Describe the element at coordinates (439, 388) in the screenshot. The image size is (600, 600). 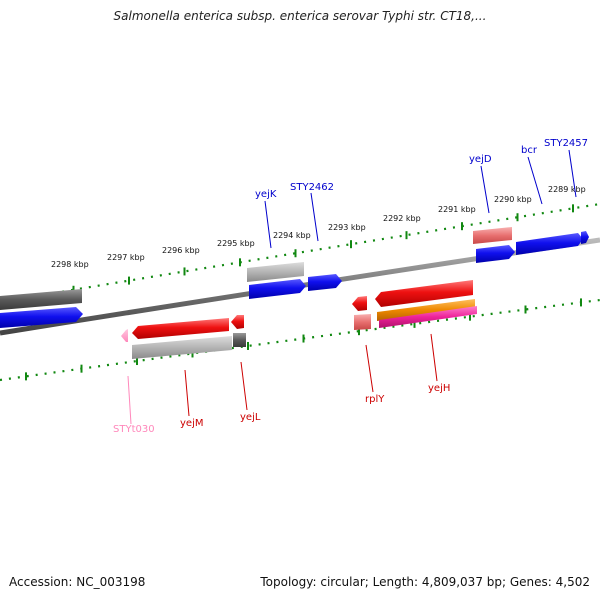
I see `gene-label-yejH: yejH` at that location.